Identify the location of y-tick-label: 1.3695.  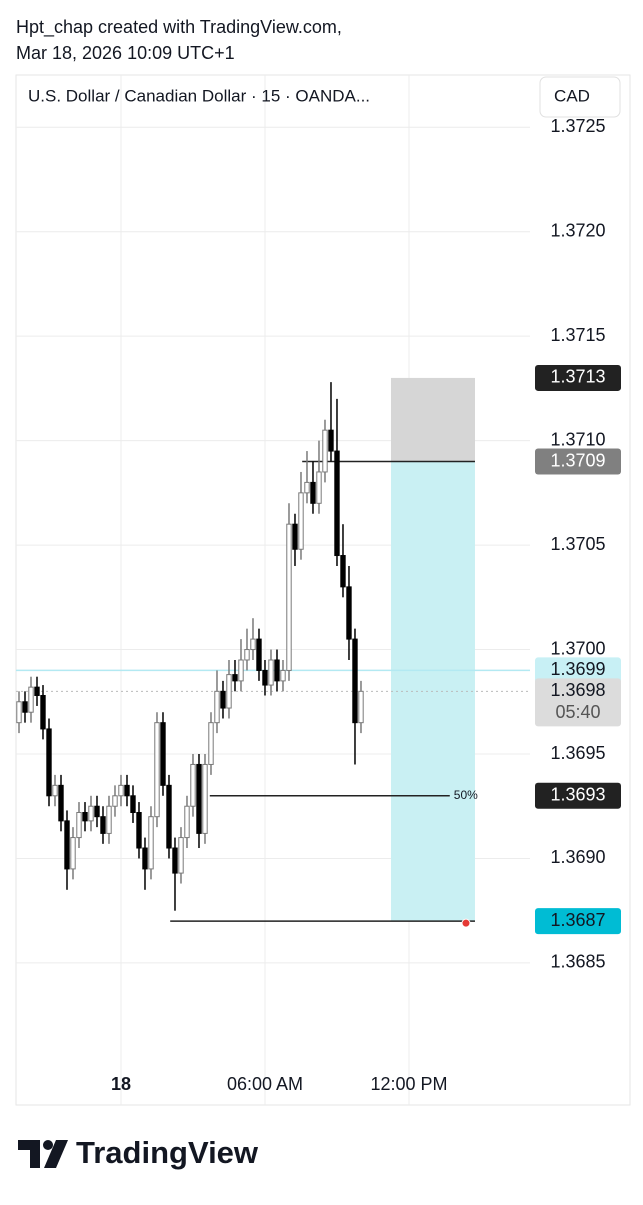
(577, 753).